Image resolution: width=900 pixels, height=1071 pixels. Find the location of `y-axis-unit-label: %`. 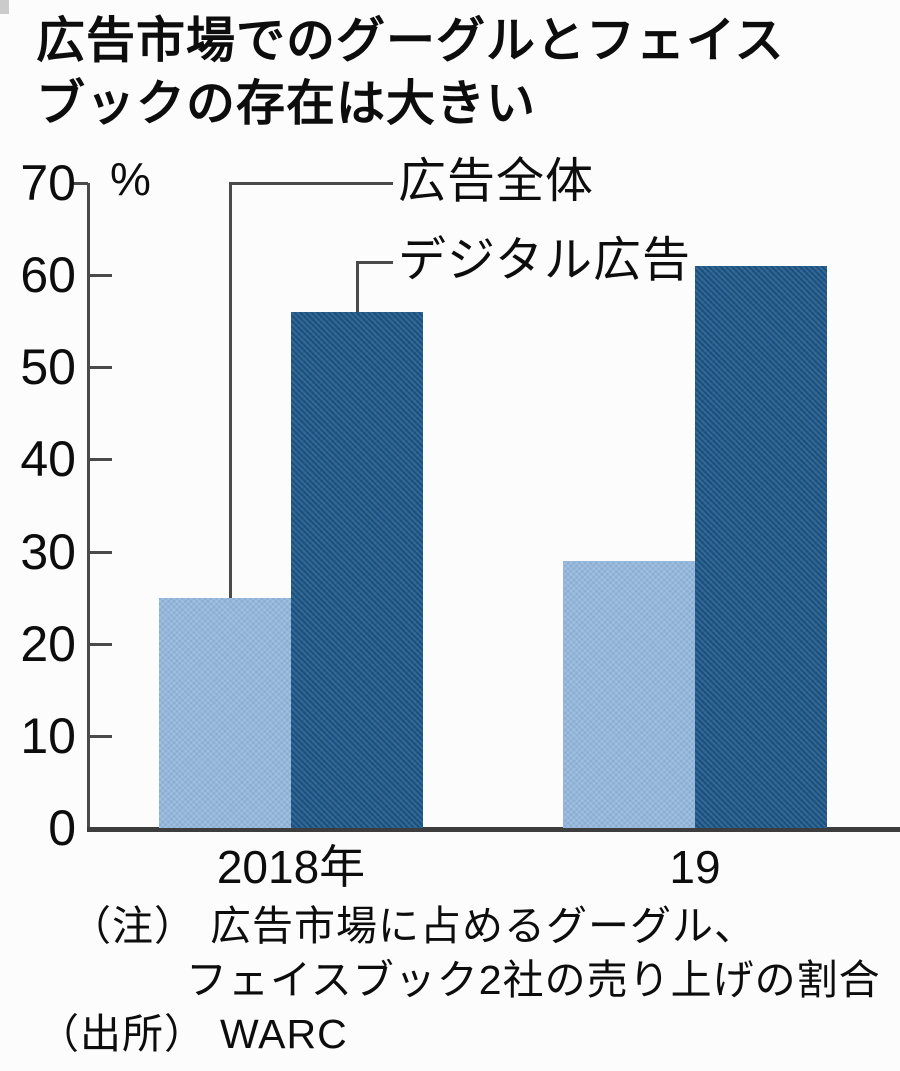

y-axis-unit-label: % is located at coordinates (130, 179).